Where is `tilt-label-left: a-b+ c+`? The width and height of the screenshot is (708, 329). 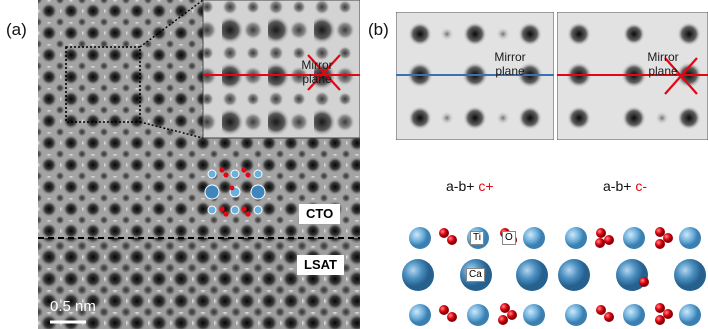
tilt-label-left: a-b+ c+ is located at coordinates (470, 186).